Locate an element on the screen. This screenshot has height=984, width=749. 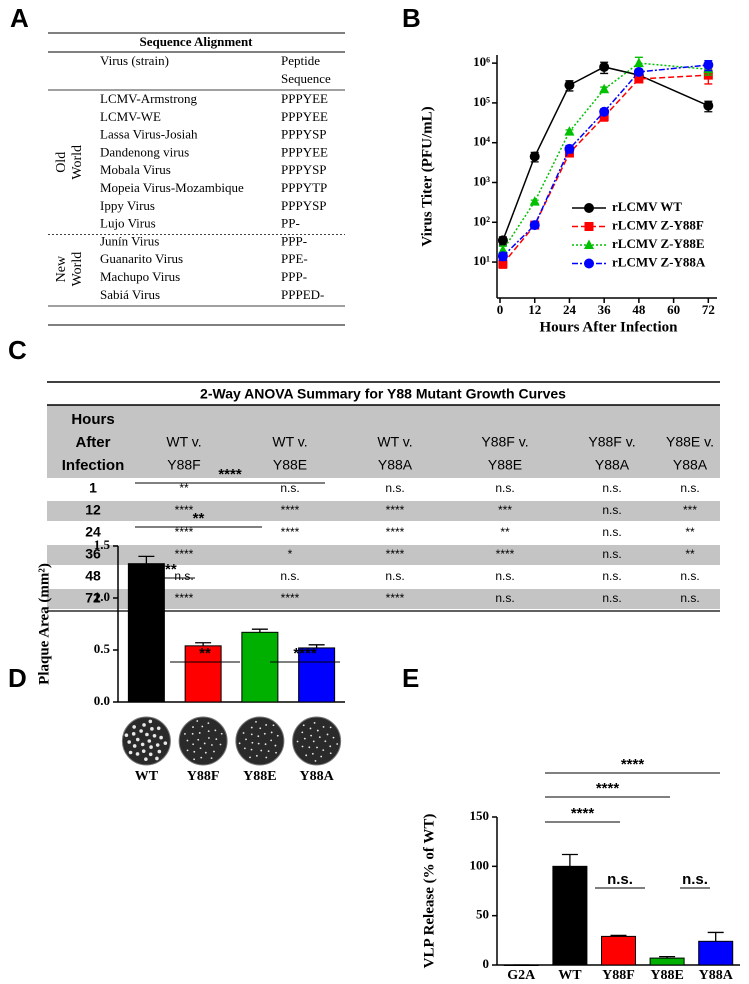
y-tick-label: 10⁴ is located at coordinates (481, 141).